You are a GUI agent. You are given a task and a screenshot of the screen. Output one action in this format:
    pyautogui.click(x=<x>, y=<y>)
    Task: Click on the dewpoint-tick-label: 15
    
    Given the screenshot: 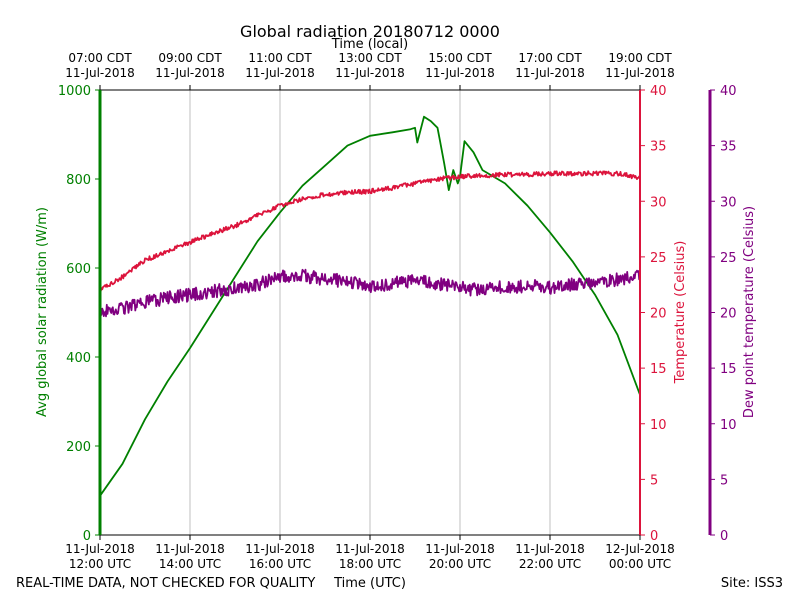 What is the action you would take?
    pyautogui.click(x=728, y=369)
    